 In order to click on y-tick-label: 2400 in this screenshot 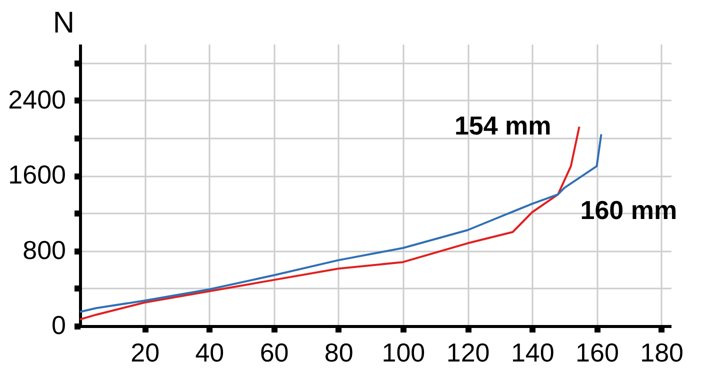, I will do `click(37, 99)`.